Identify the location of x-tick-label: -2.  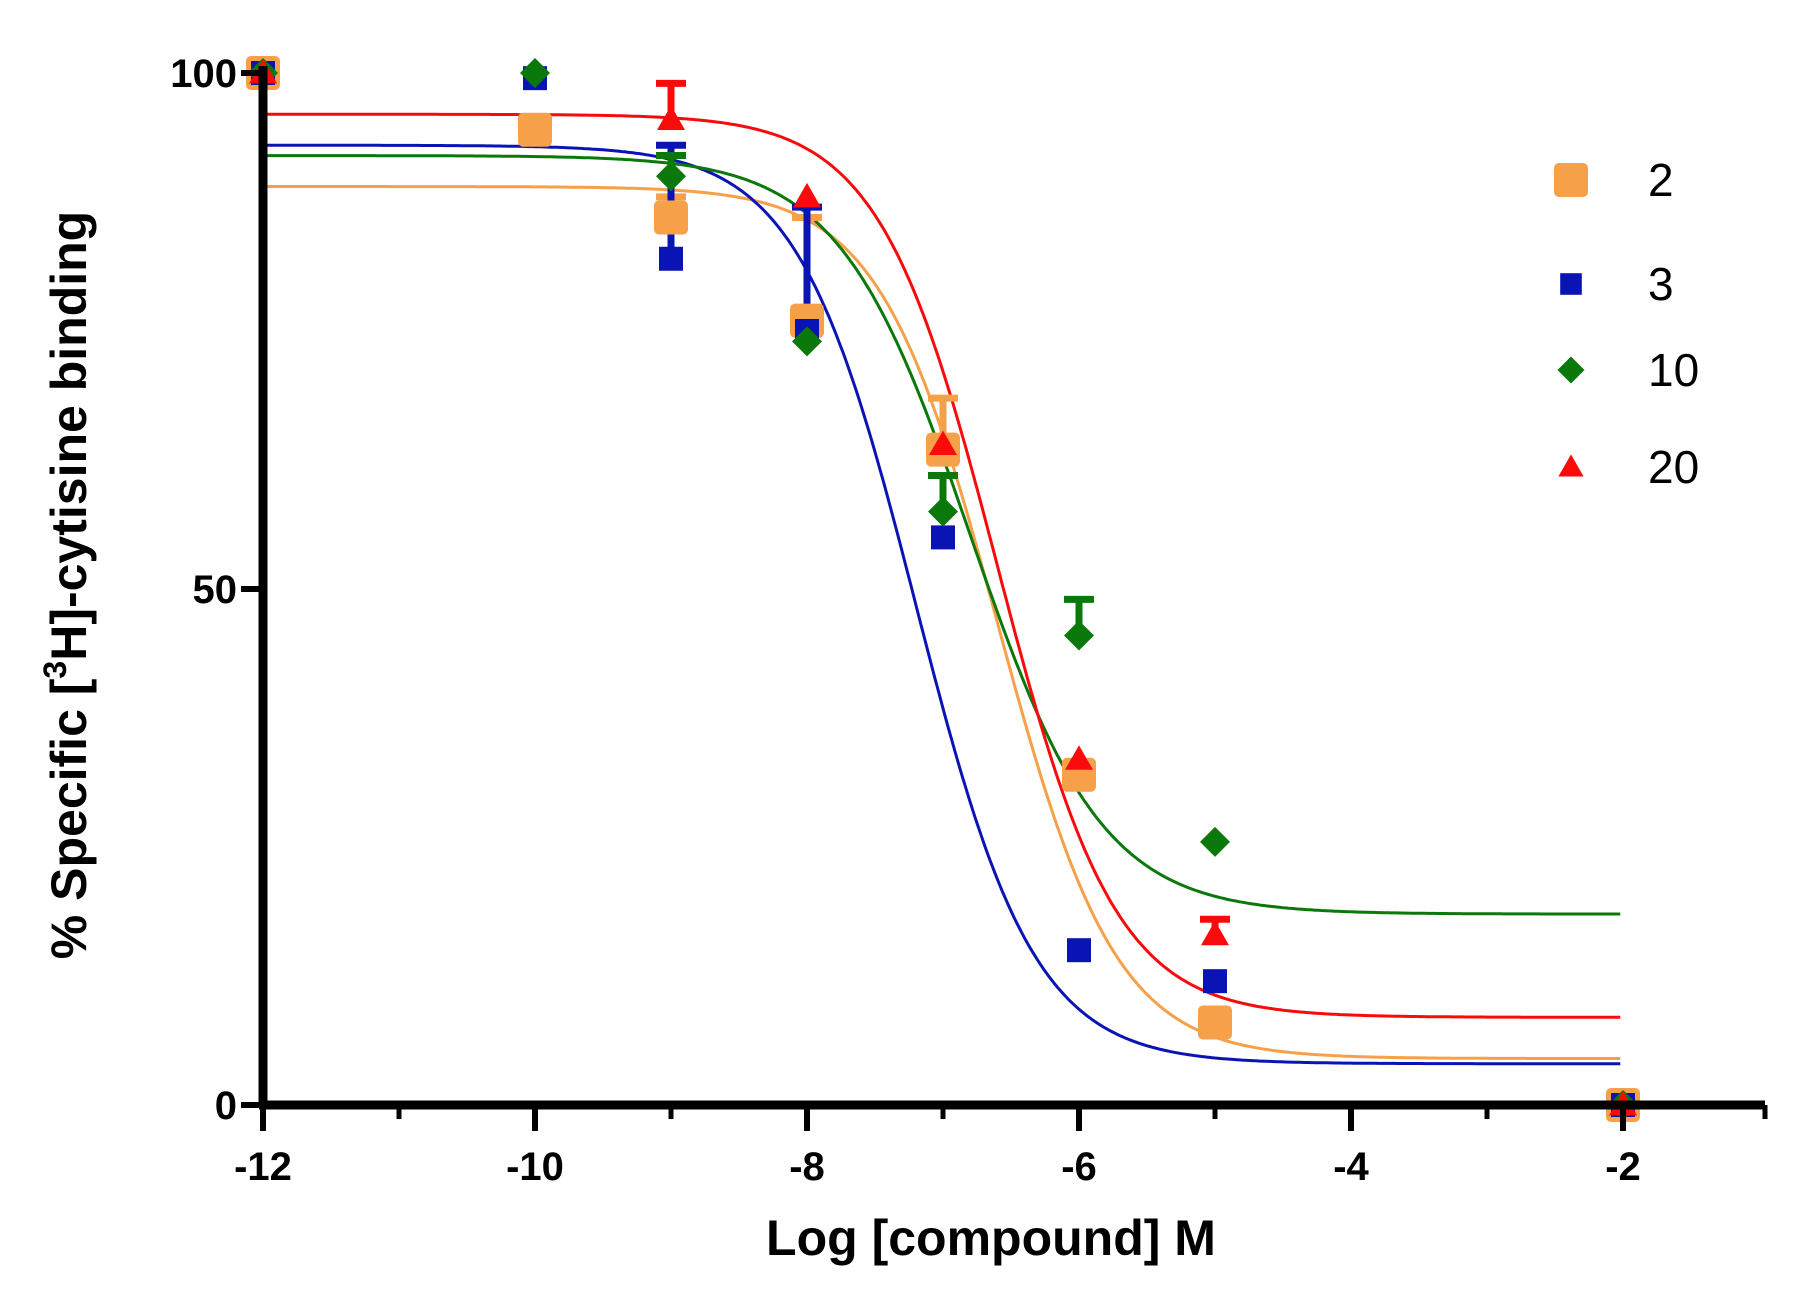
(1623, 1167).